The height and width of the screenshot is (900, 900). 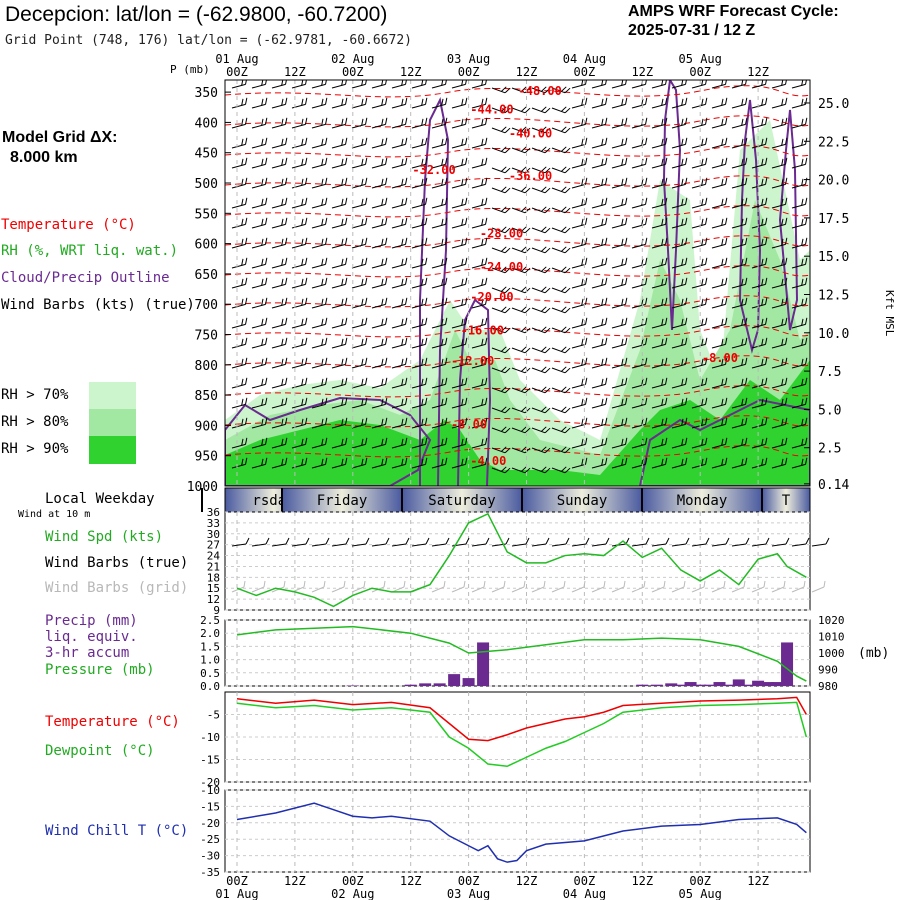 I want to click on precip-border, so click(x=517, y=653).